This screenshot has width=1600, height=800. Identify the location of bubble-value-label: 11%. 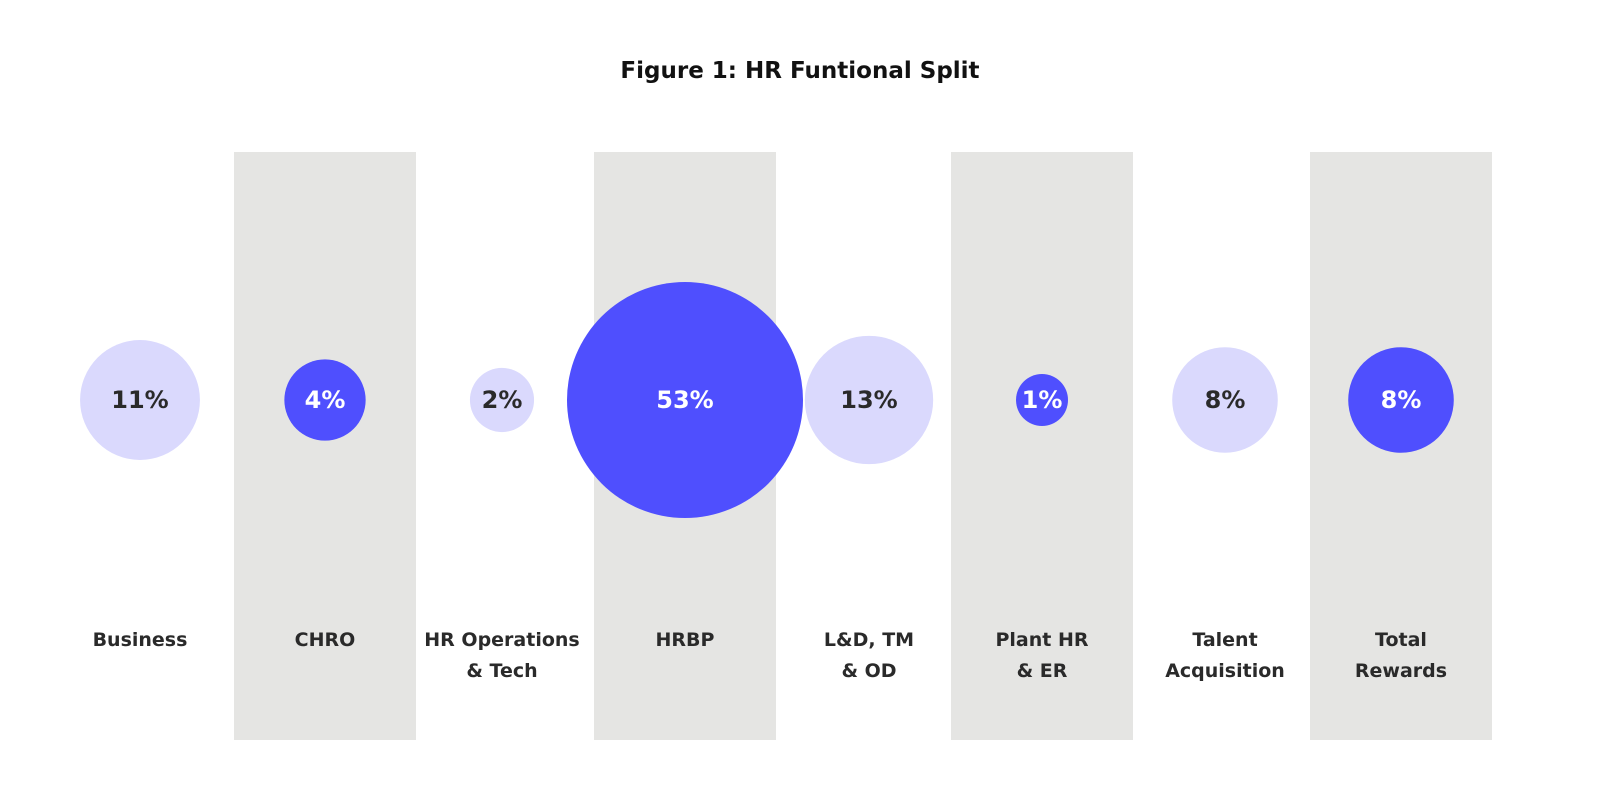
(139, 400).